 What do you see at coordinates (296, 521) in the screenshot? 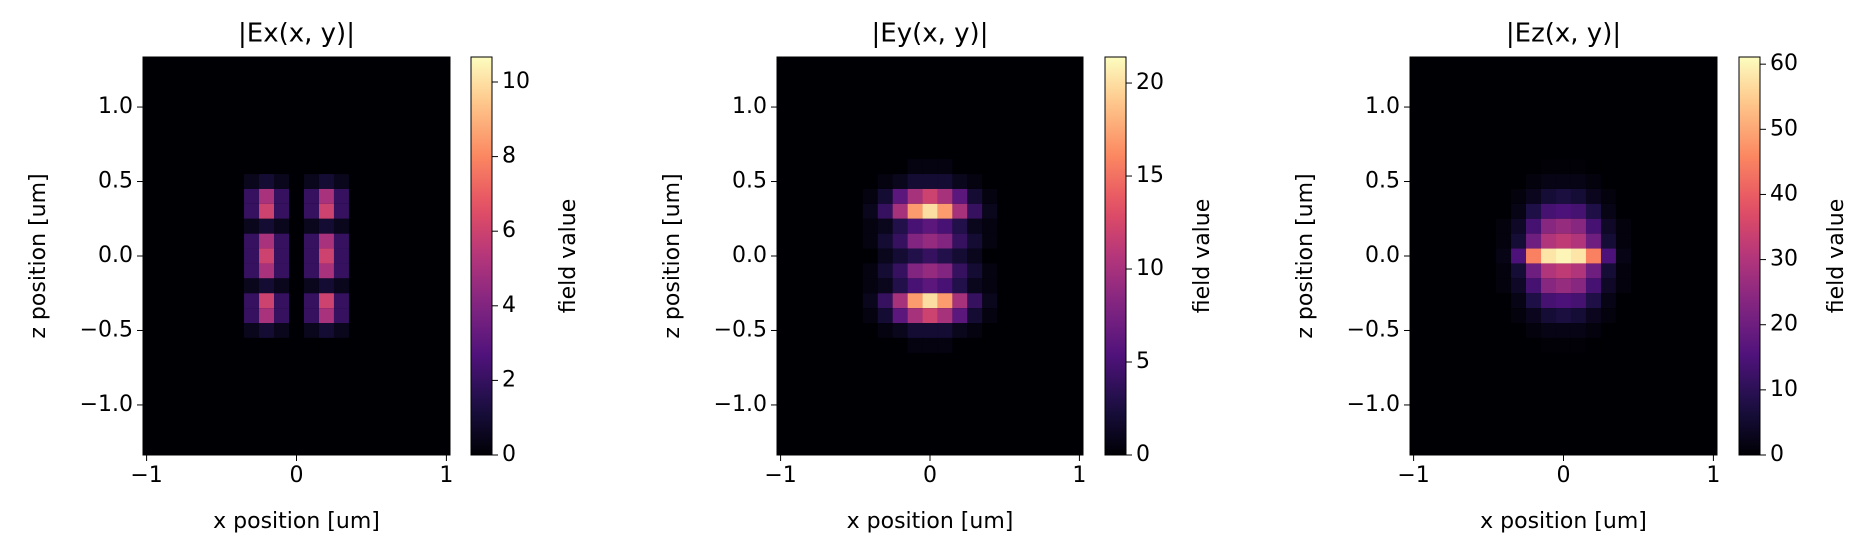
I see `x-axis-label: x position [um]` at bounding box center [296, 521].